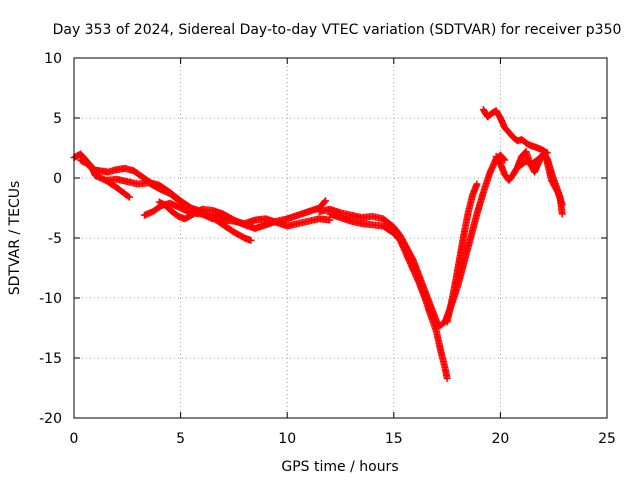  What do you see at coordinates (394, 439) in the screenshot?
I see `x-tick-label: 15` at bounding box center [394, 439].